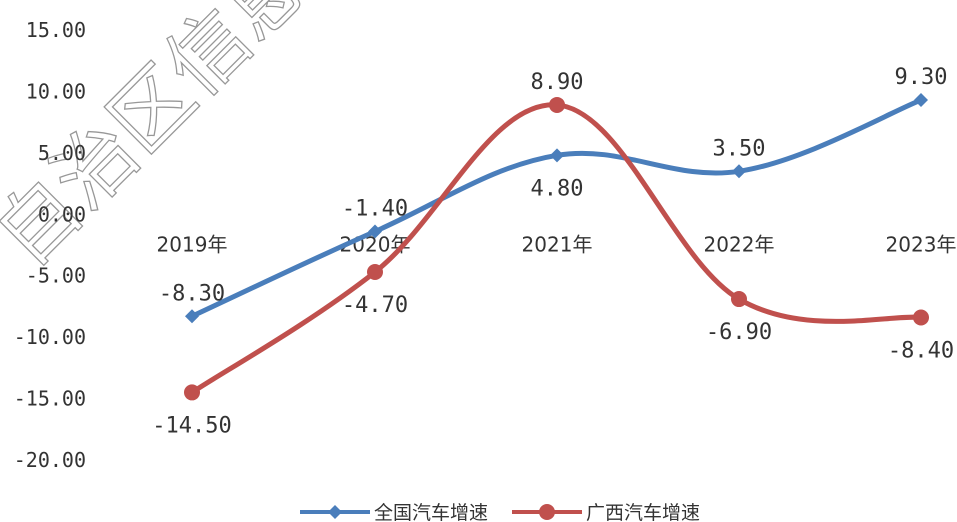  What do you see at coordinates (375, 208) in the screenshot?
I see `data-label: -1.40` at bounding box center [375, 208].